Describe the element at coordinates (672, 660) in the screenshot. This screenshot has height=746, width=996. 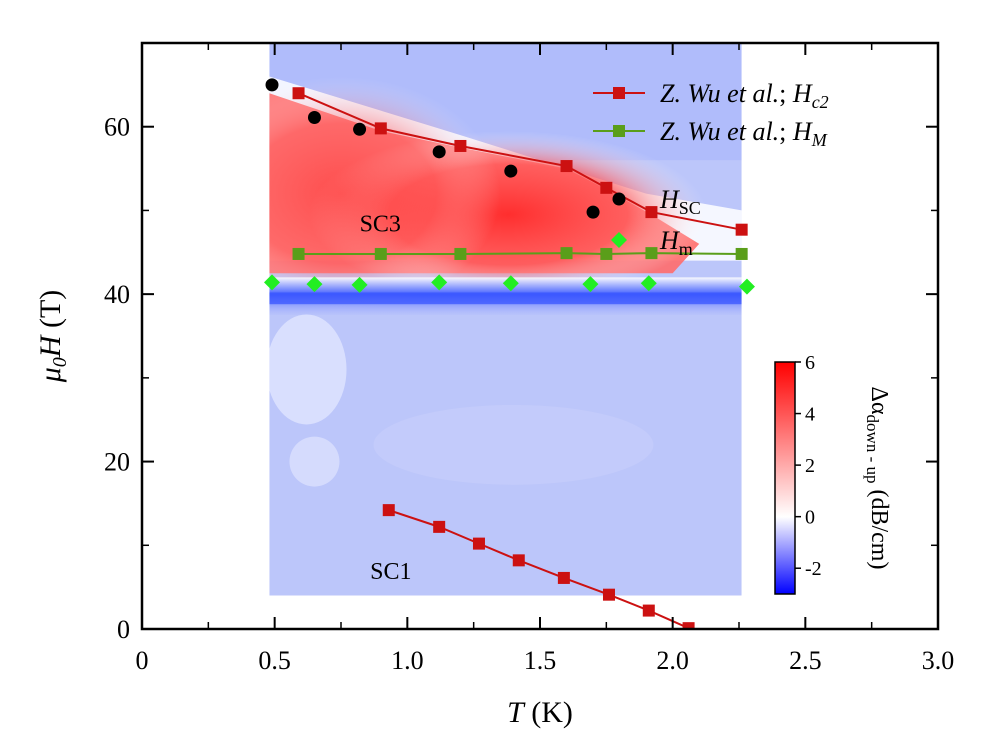
I see `x-tick-label: 2.0` at that location.